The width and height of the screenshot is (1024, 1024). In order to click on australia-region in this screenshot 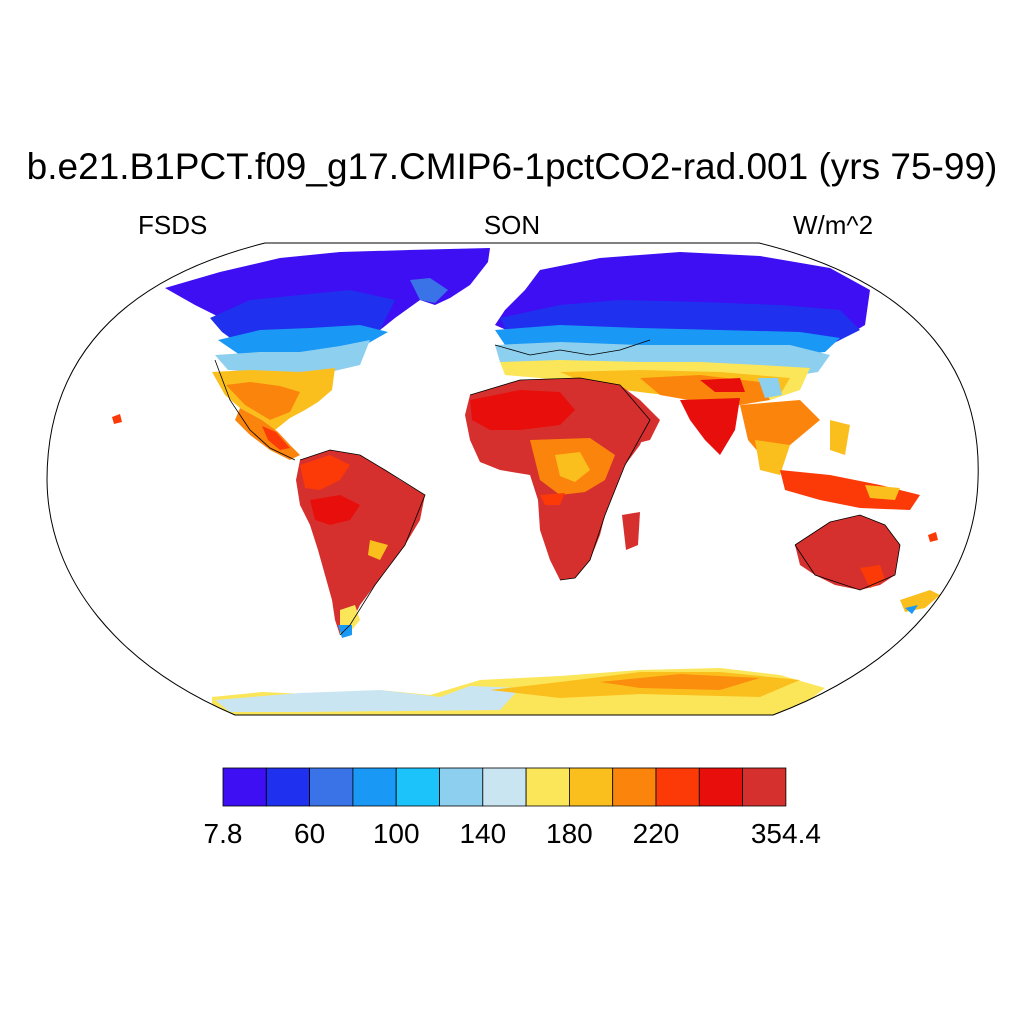, I will do `click(867, 564)`.